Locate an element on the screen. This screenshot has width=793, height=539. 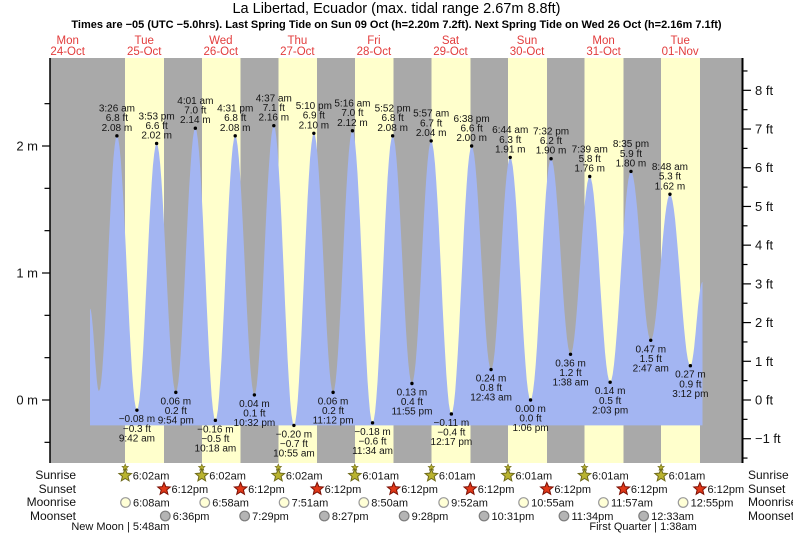
svg-text: 5:57 am is located at coordinates (431, 114).